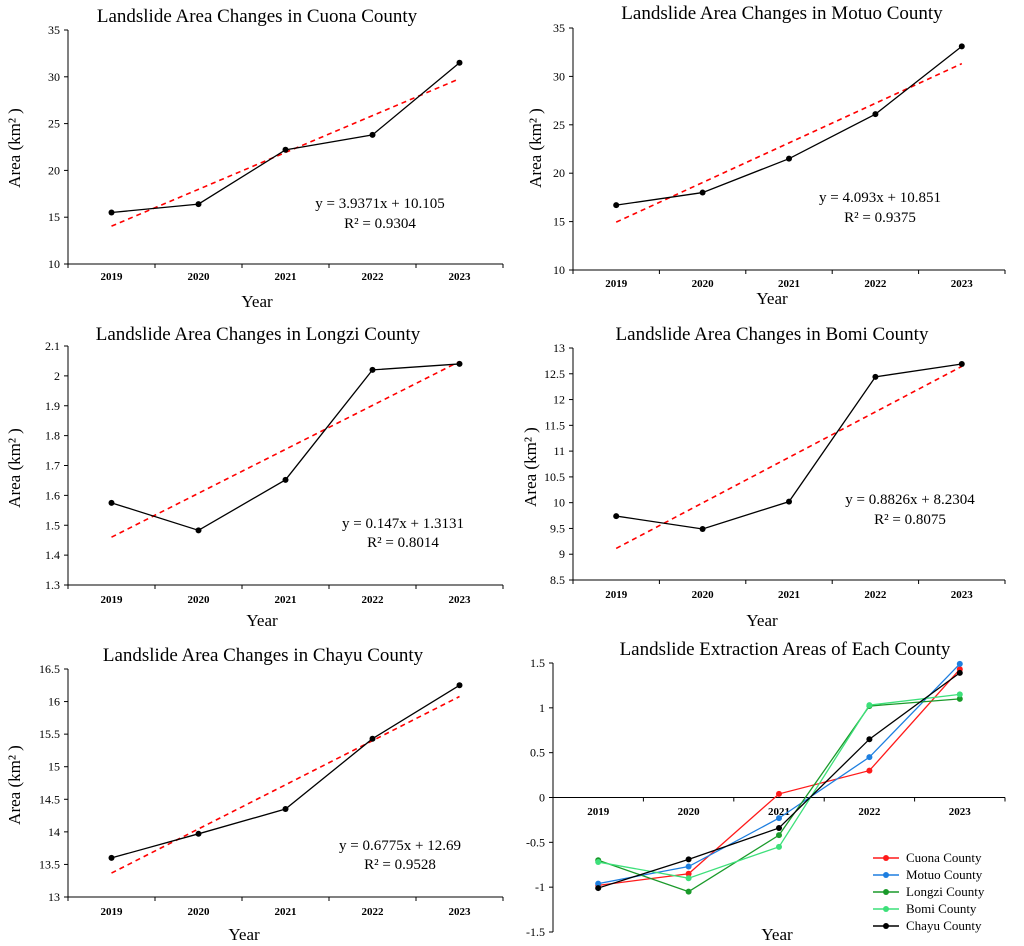 The height and width of the screenshot is (946, 1024). What do you see at coordinates (400, 865) in the screenshot?
I see `r-squared: R² = 0.9528` at bounding box center [400, 865].